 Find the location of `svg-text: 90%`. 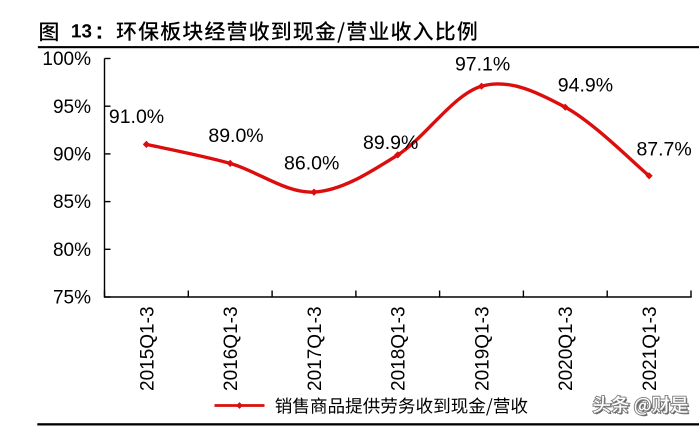

svg-text: 90% is located at coordinates (72, 155).